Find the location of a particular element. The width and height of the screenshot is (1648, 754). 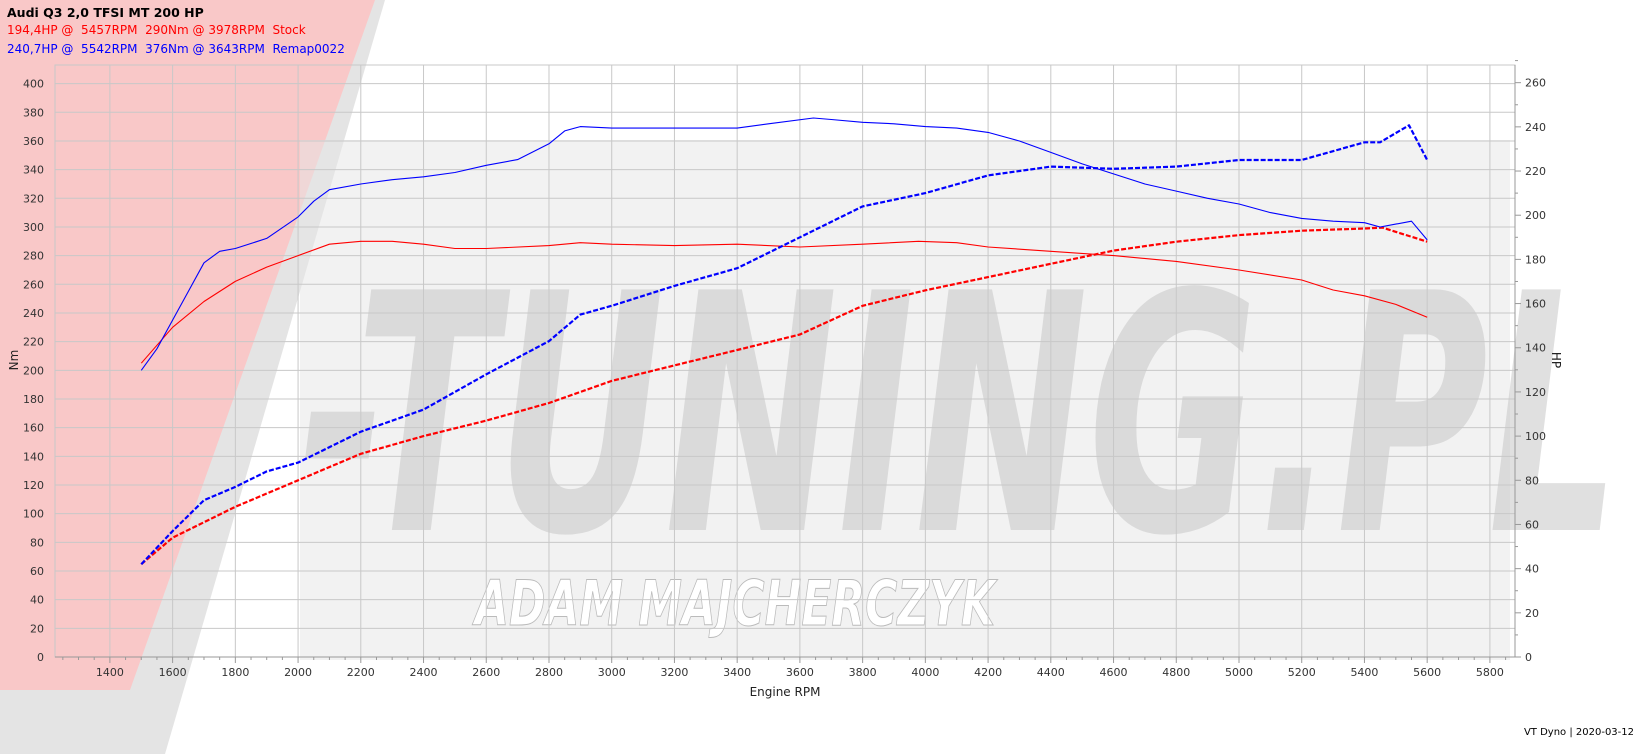

y-tick-label: 200 is located at coordinates (33, 370).